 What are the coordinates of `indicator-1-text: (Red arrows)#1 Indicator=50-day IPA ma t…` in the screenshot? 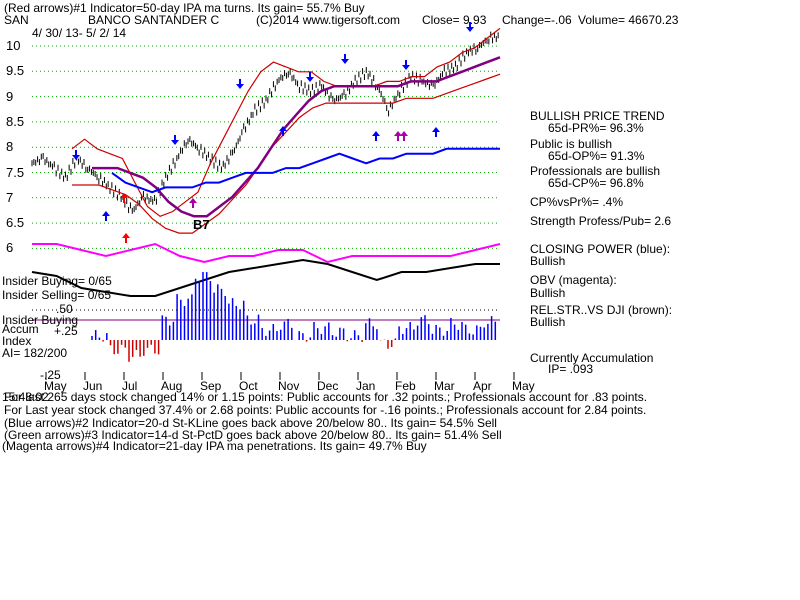 It's located at (184, 8).